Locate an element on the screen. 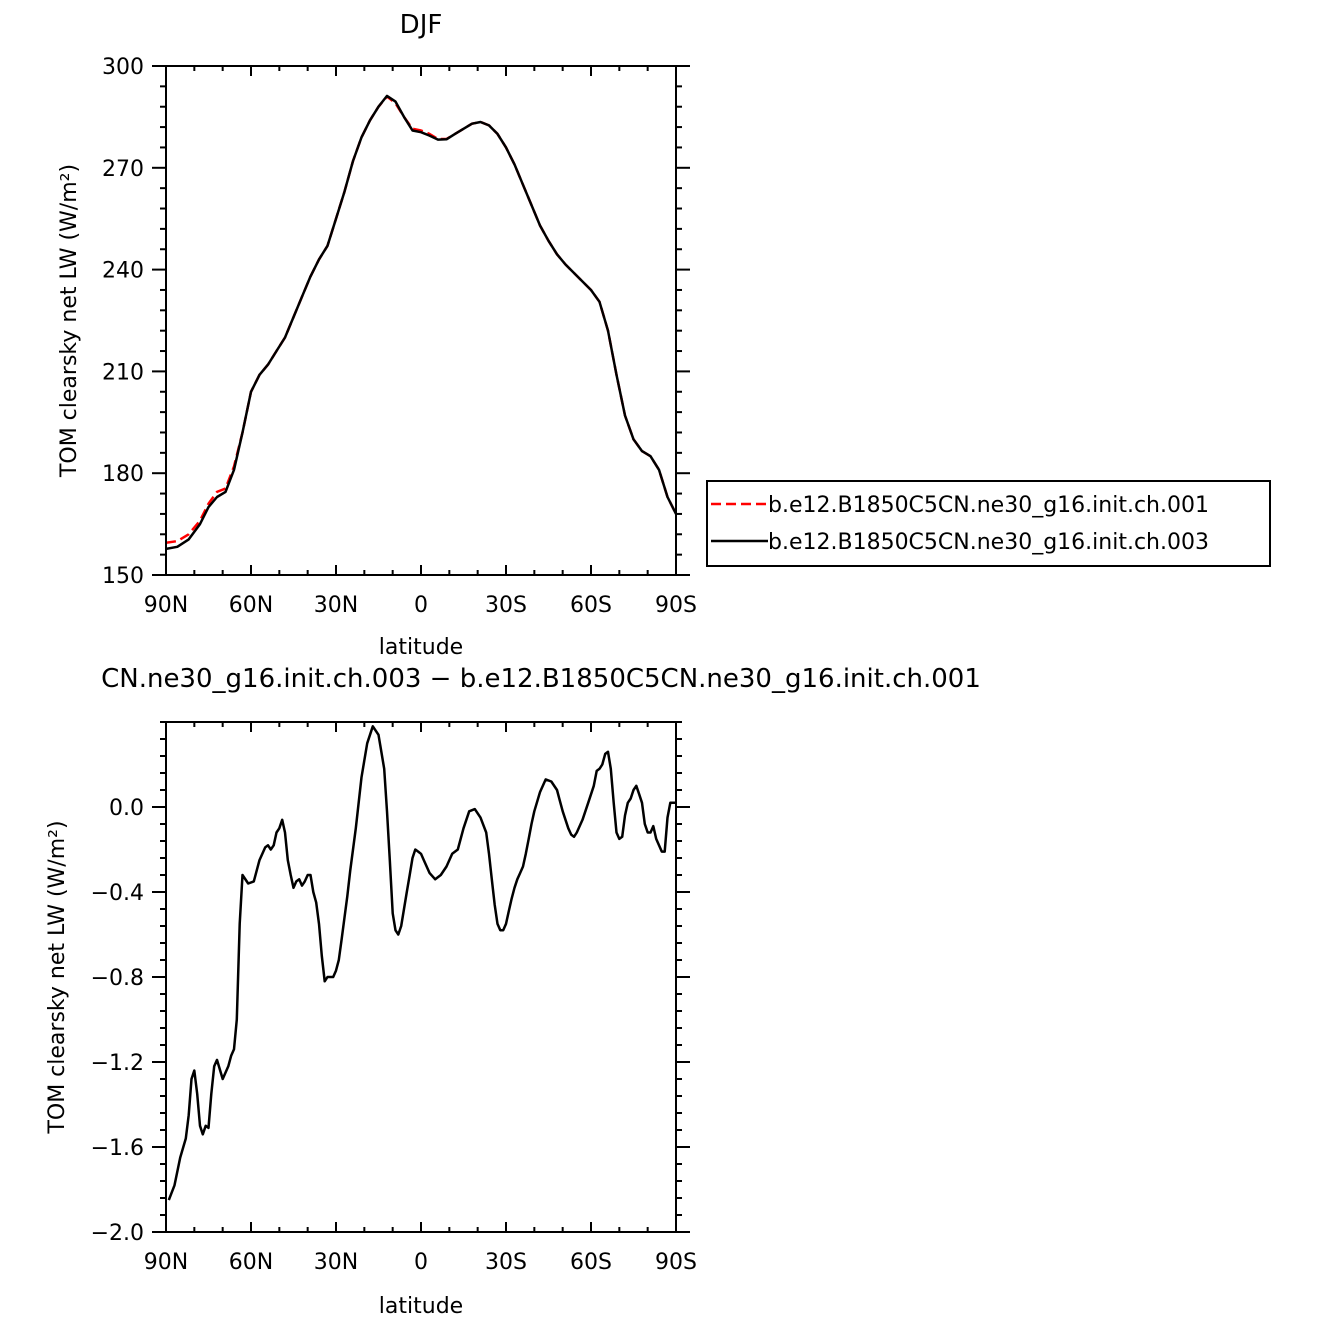  y-tick-label: −1.6 is located at coordinates (117, 1148).